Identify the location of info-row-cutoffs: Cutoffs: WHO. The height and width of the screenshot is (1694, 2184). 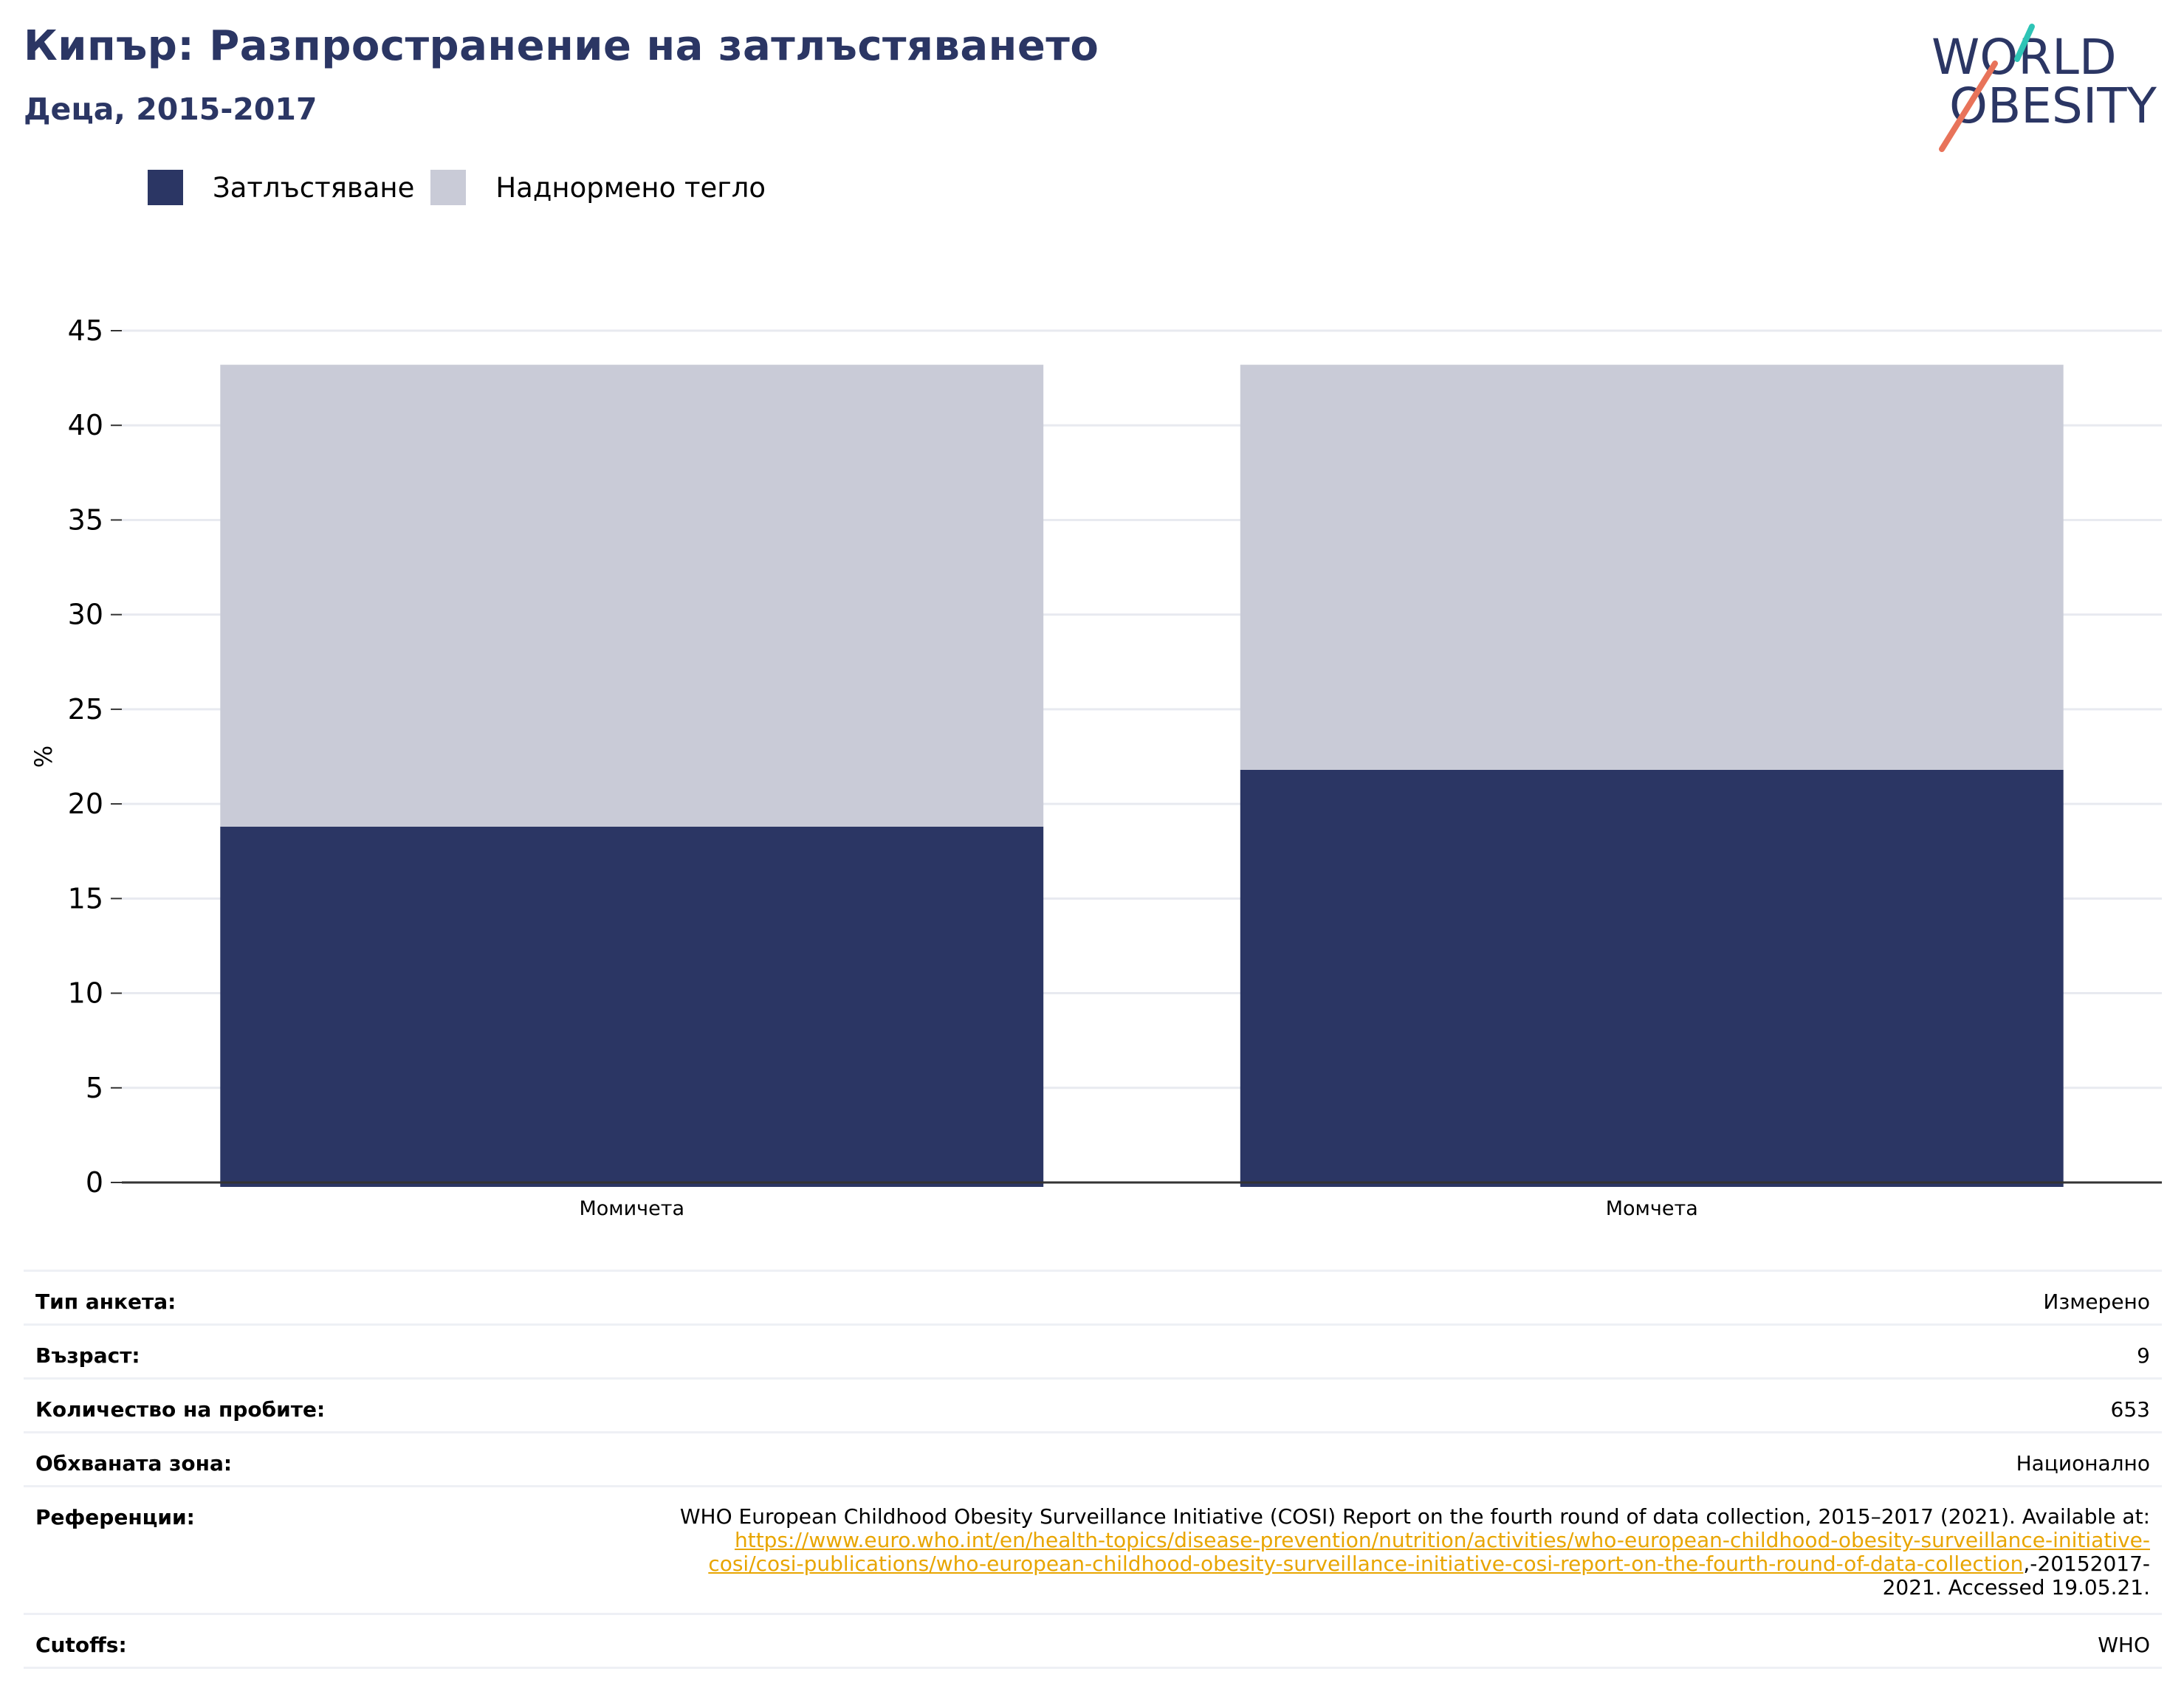
(1093, 1641).